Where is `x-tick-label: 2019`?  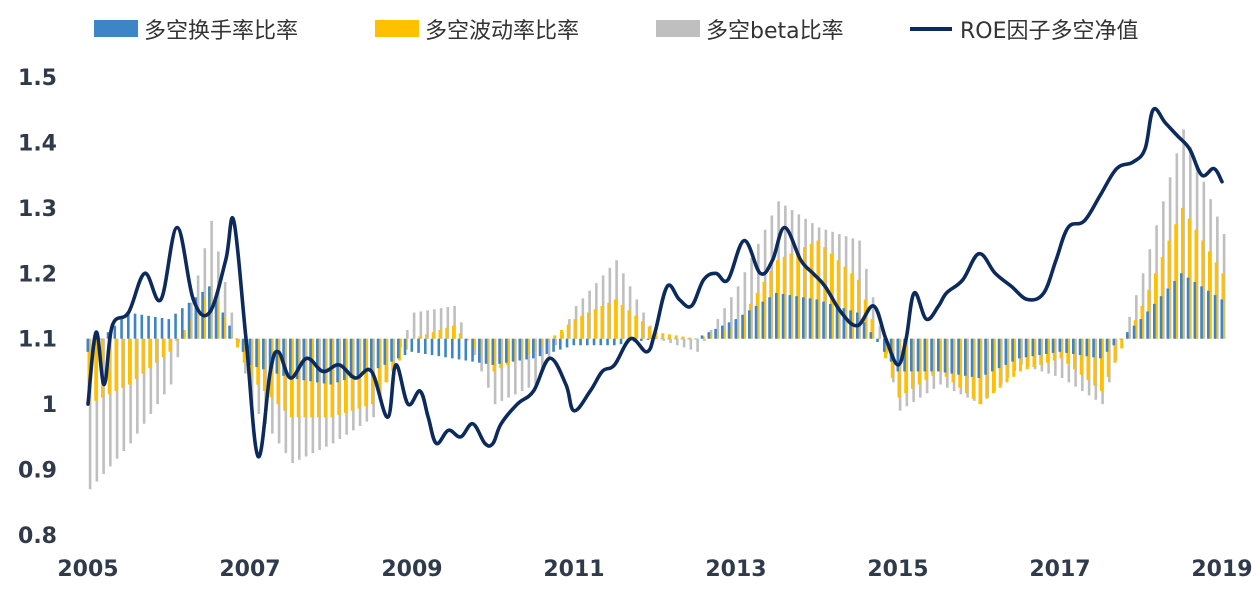 x-tick-label: 2019 is located at coordinates (1221, 569).